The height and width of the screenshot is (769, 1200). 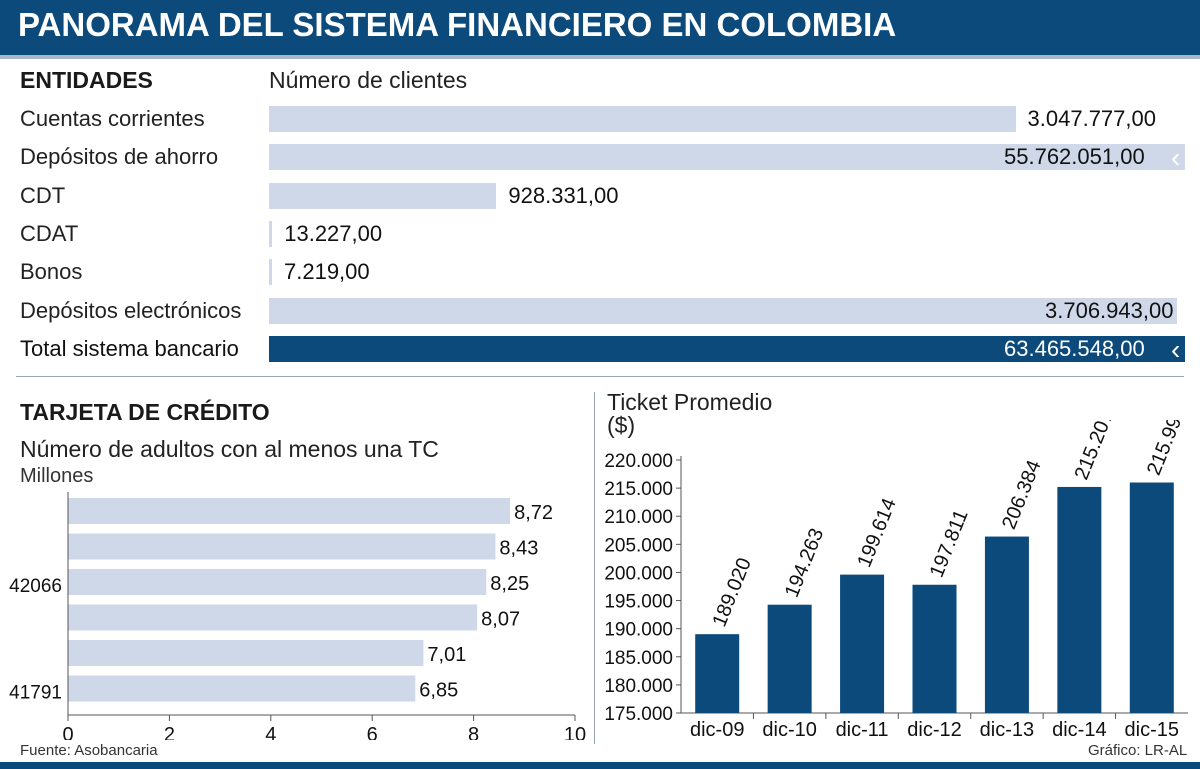 I want to click on section-divider, so click(x=600, y=376).